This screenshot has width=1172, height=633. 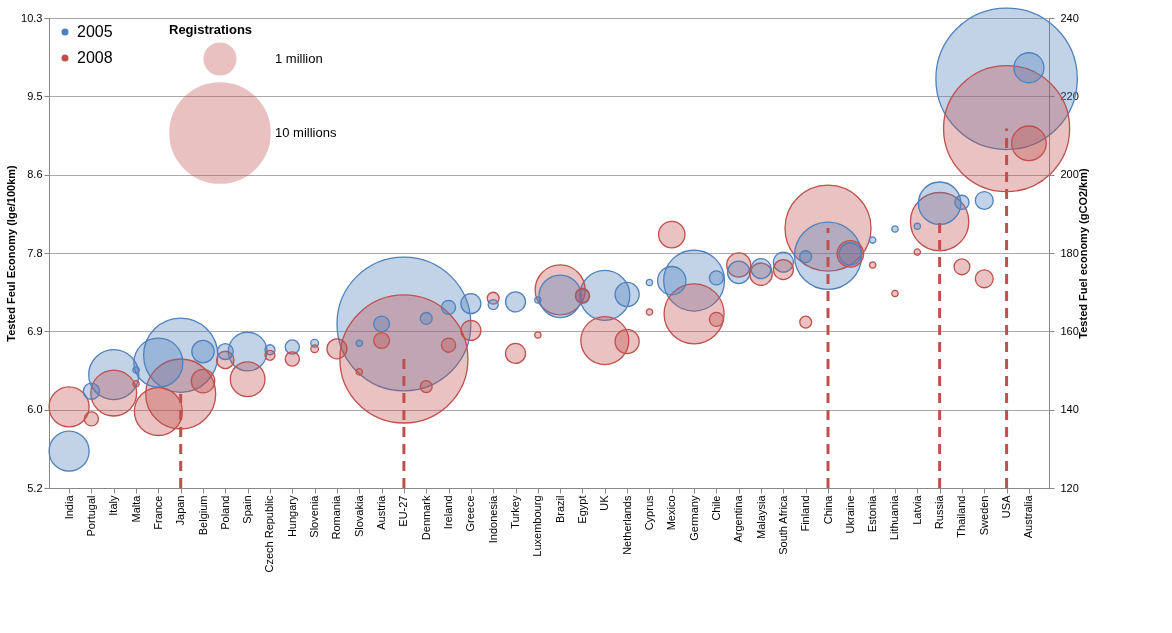 I want to click on y-tick-label: 7.8, so click(x=35, y=252).